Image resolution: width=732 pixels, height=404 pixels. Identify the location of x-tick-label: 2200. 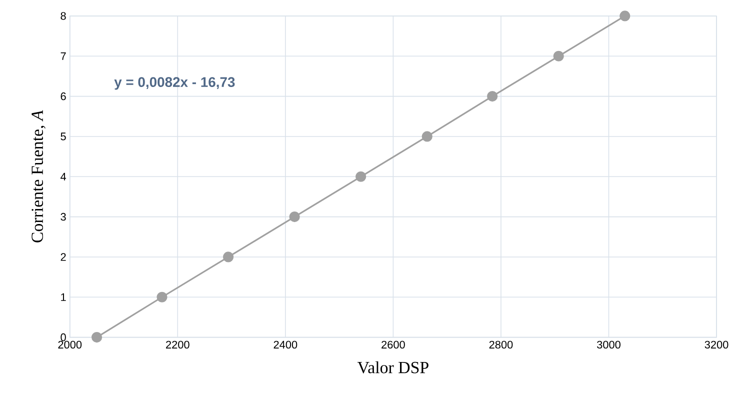
(178, 344).